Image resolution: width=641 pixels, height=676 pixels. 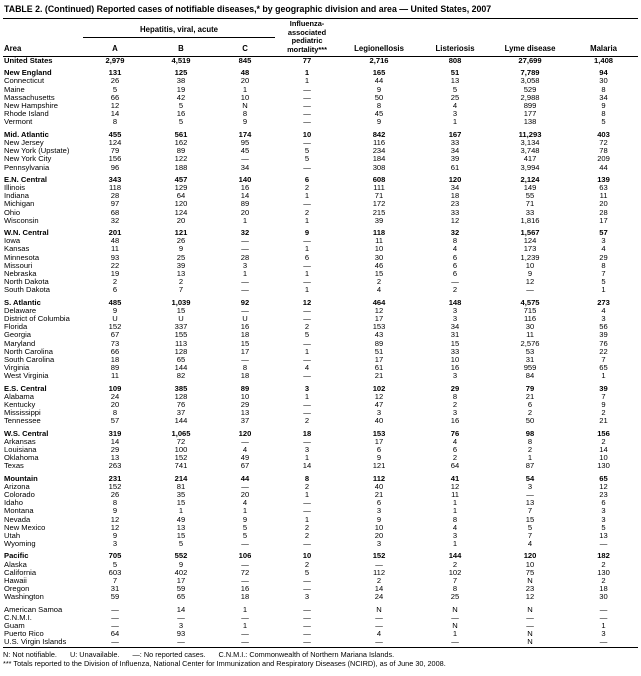 What do you see at coordinates (115, 257) in the screenshot?
I see `value-cell: 93` at bounding box center [115, 257].